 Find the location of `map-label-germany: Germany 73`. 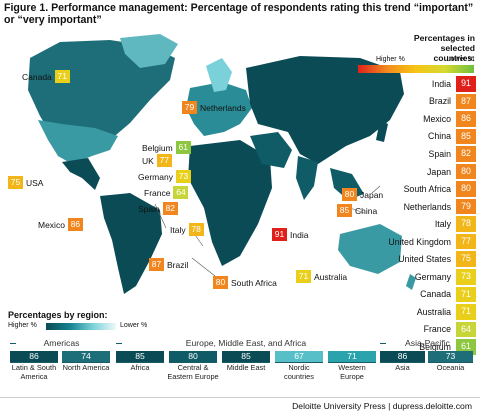

map-label-germany: Germany 73 is located at coordinates (164, 176).